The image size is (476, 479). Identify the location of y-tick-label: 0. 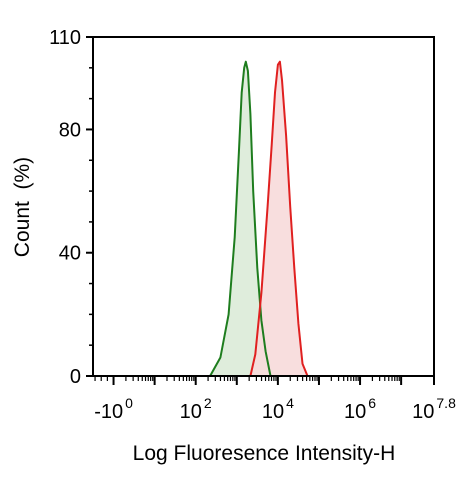
(75, 377).